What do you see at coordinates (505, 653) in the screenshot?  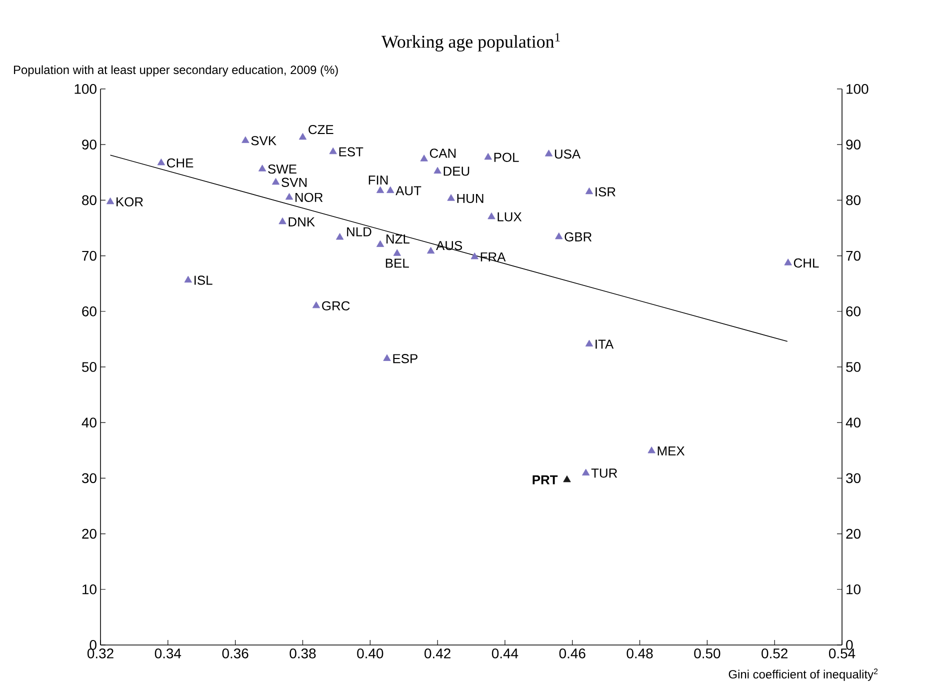 I see `x-tick-label: 0.44` at bounding box center [505, 653].